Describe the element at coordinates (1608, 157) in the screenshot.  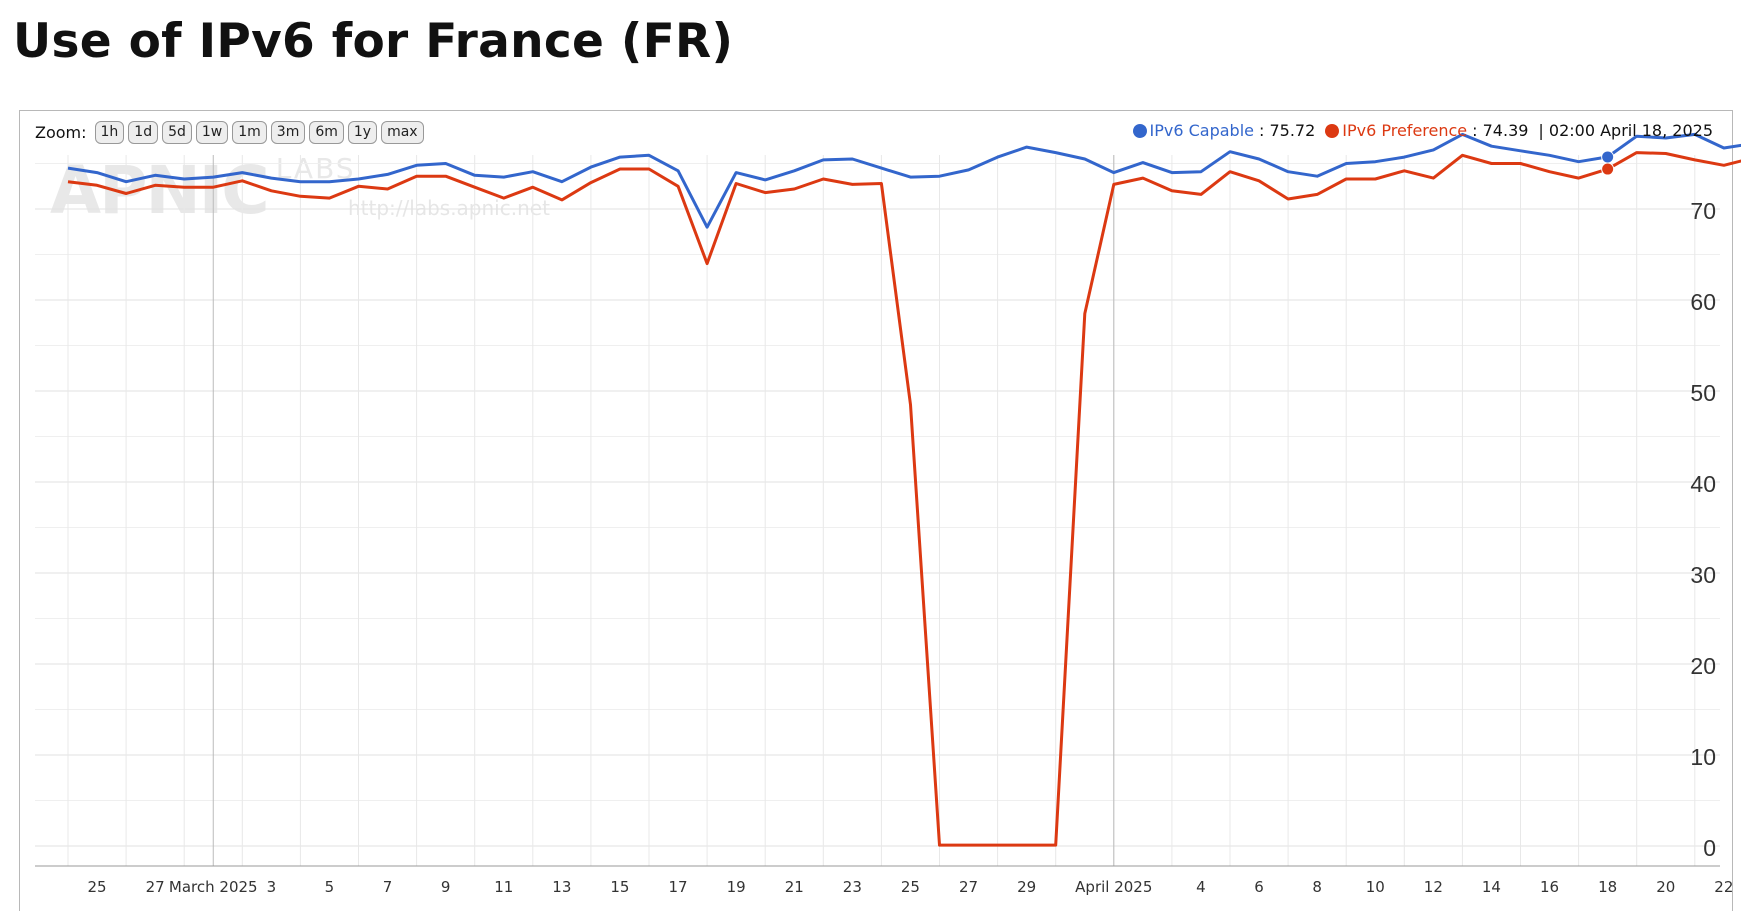
I see `cursor-capable-dot` at that location.